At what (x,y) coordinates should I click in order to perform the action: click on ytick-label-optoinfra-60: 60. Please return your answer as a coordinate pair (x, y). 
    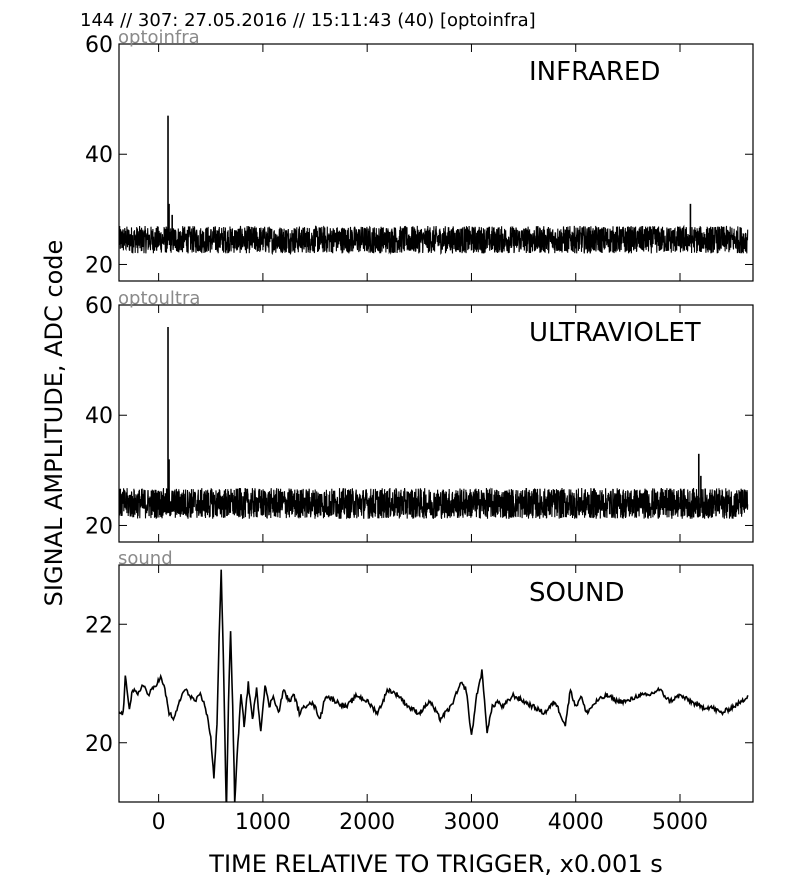
    Looking at the image, I should click on (99, 45).